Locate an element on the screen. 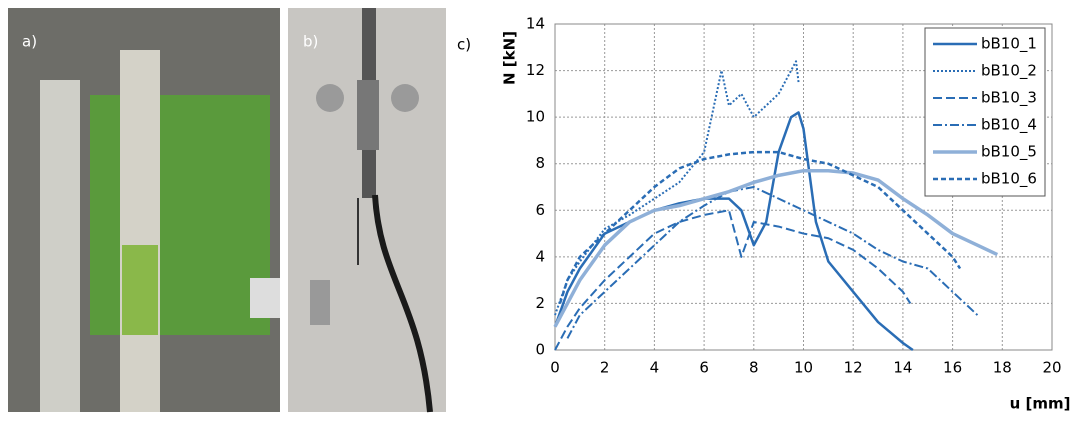 The image size is (1078, 421). x-tick-label: 6 is located at coordinates (704, 368).